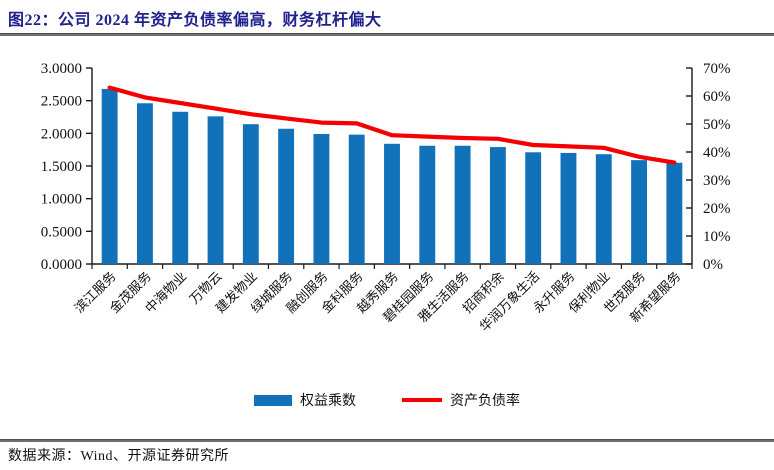  Describe the element at coordinates (61, 265) in the screenshot. I see `left-axis-tick-label: 0.0000` at that location.